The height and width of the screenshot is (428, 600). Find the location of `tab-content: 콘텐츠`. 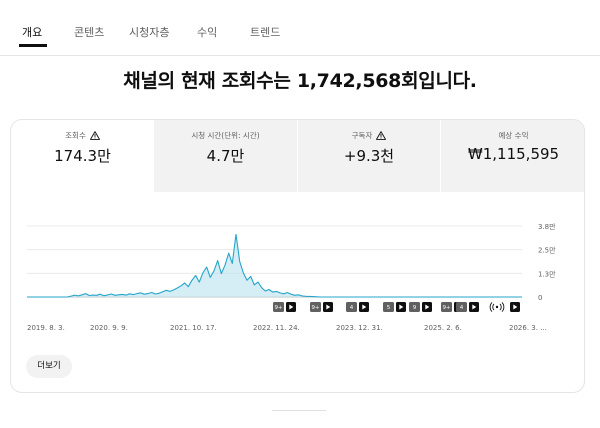

tab-content: 콘텐츠 is located at coordinates (89, 32).